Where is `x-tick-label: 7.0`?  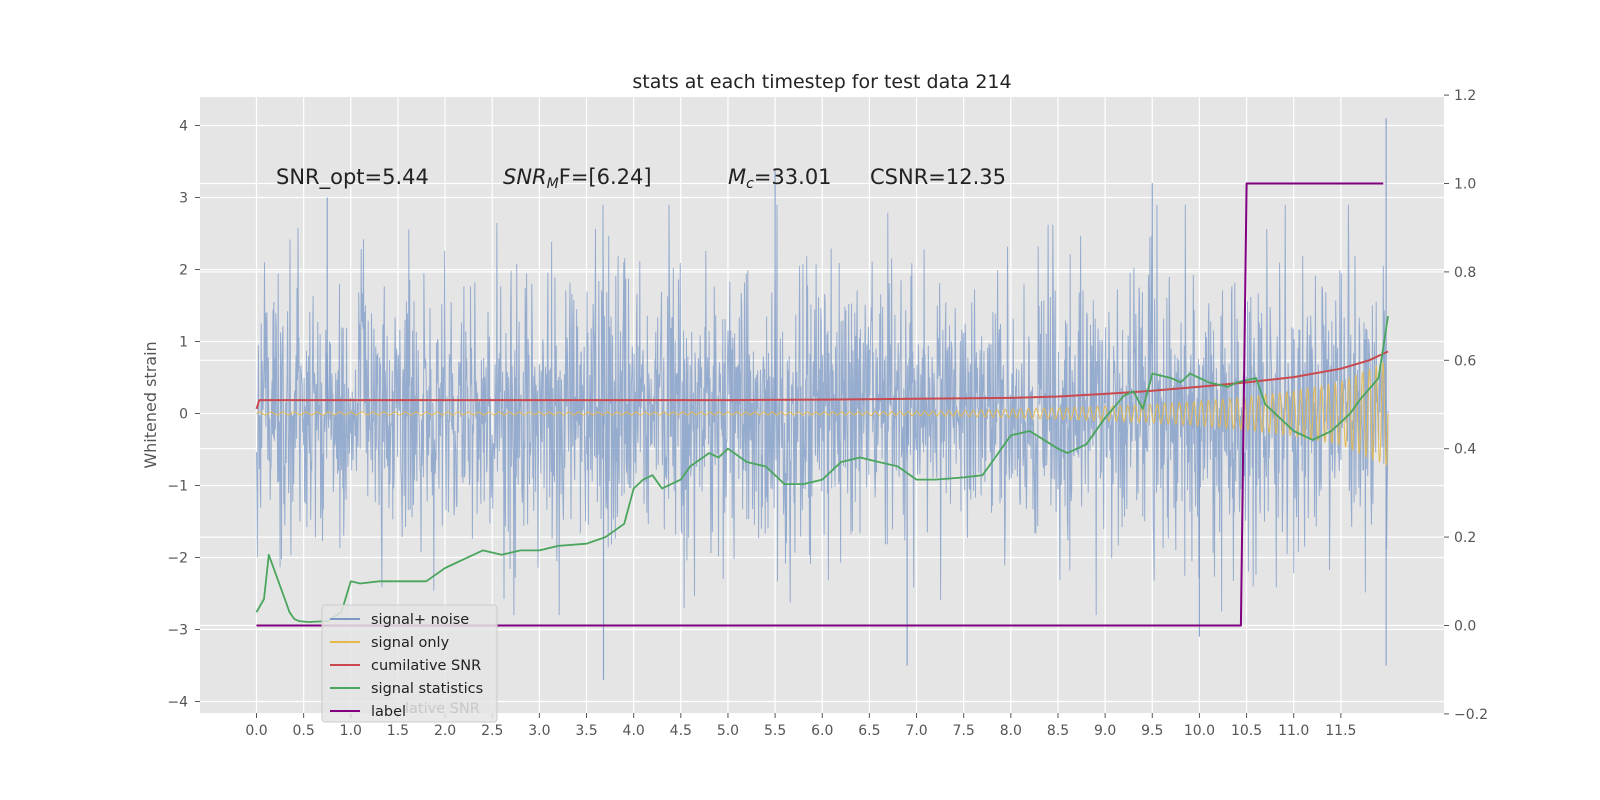
x-tick-label: 7.0 is located at coordinates (916, 731).